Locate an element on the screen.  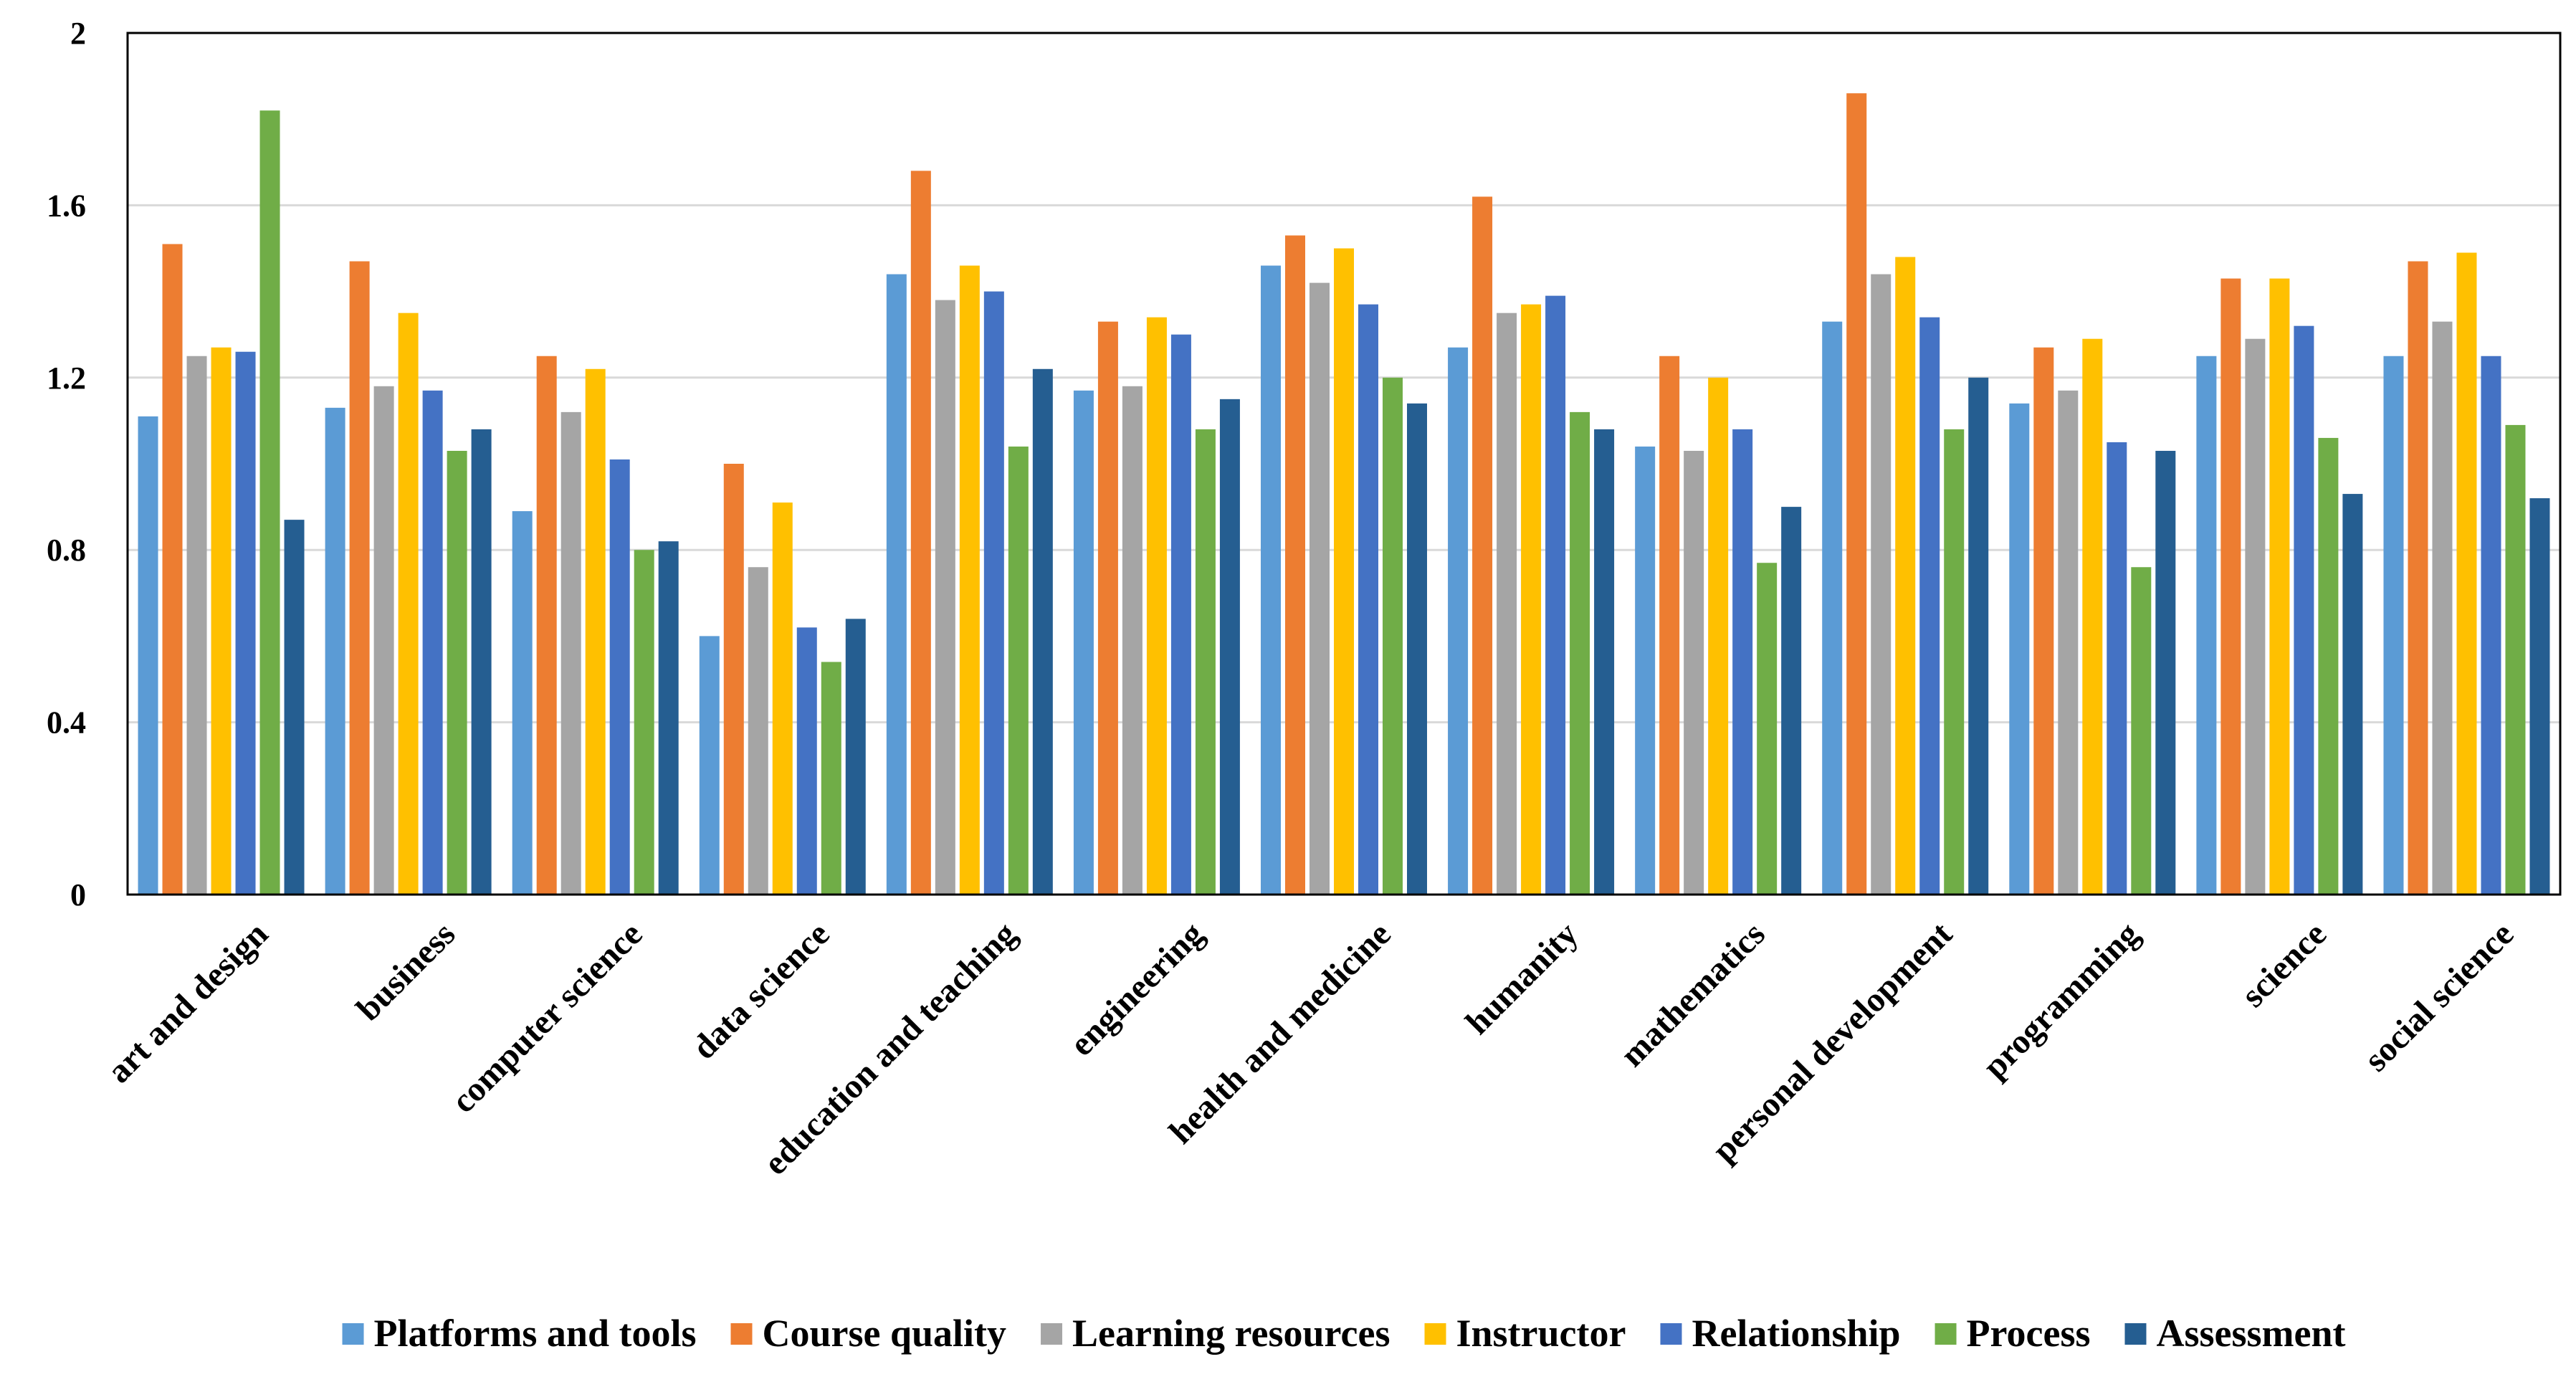
legend-label: Assessment is located at coordinates (2250, 1333).